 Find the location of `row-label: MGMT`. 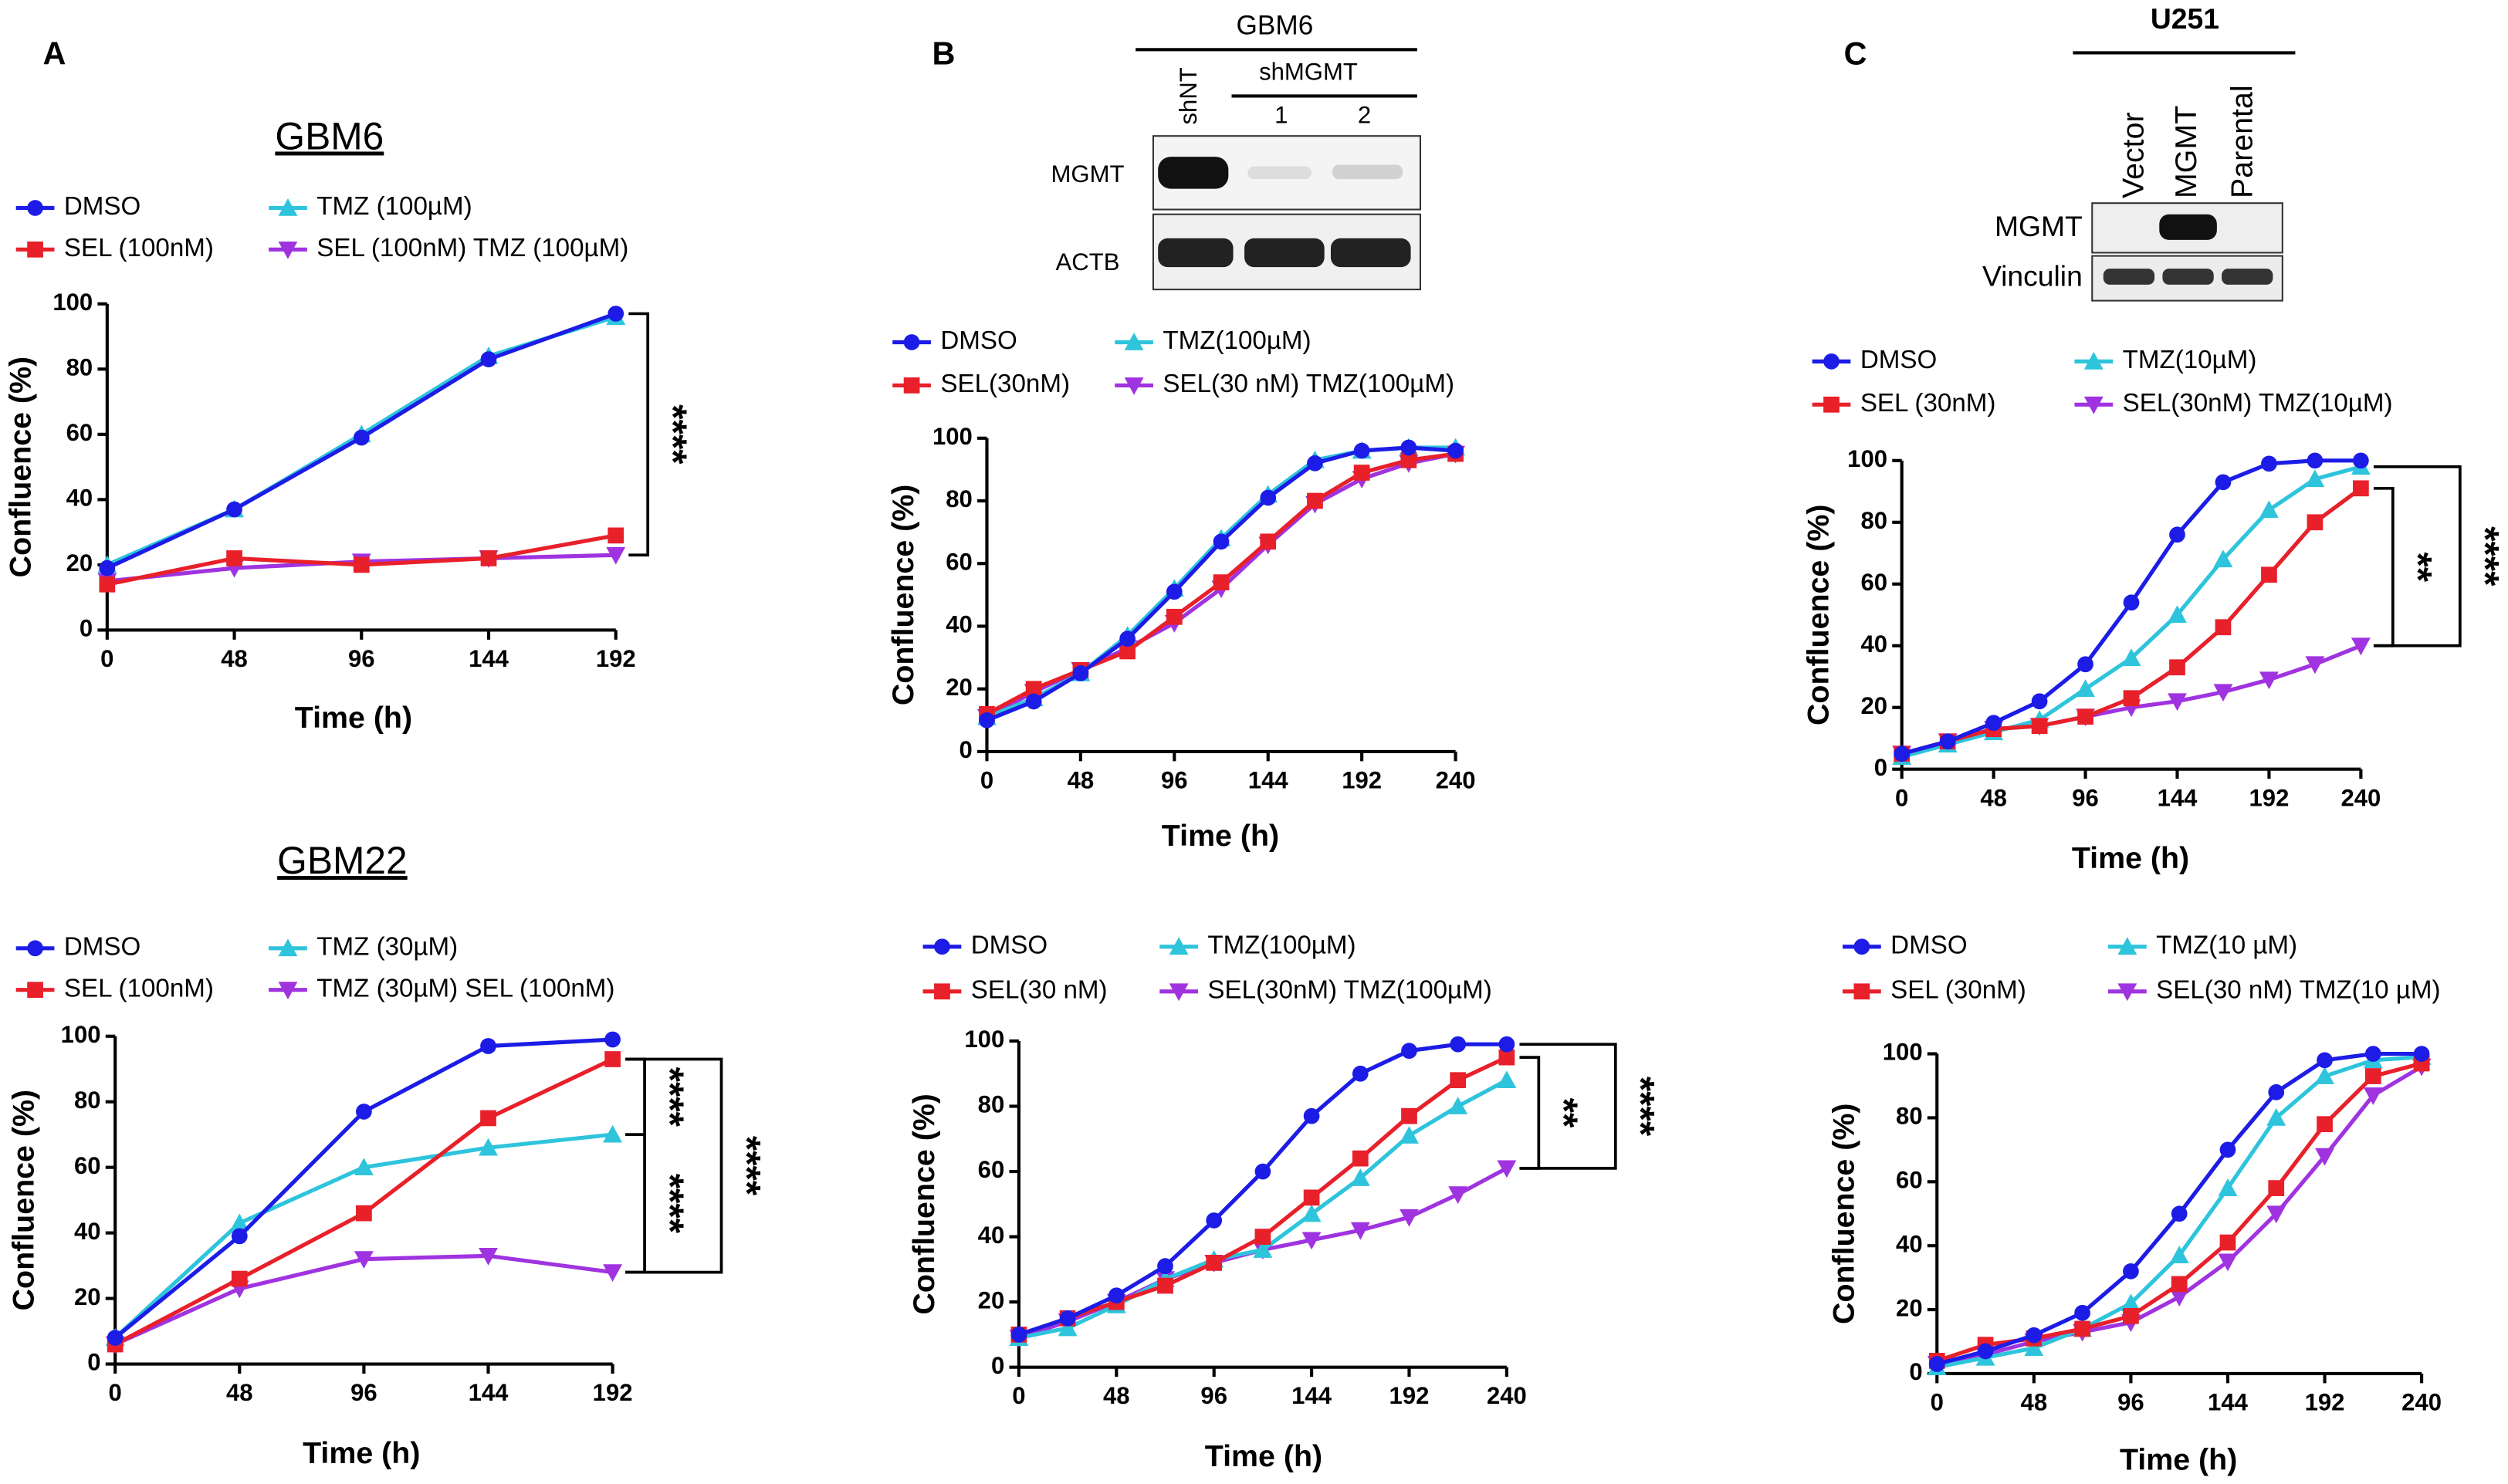

row-label: MGMT is located at coordinates (2039, 226).